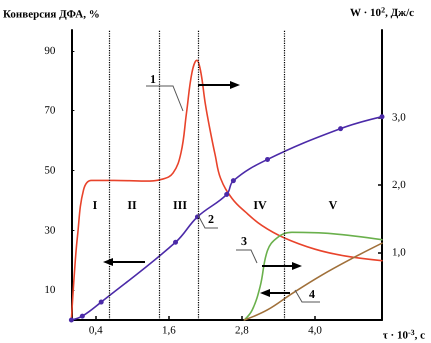  I want to click on y-axis-title: Конверсия ДФА, %, so click(51, 14).